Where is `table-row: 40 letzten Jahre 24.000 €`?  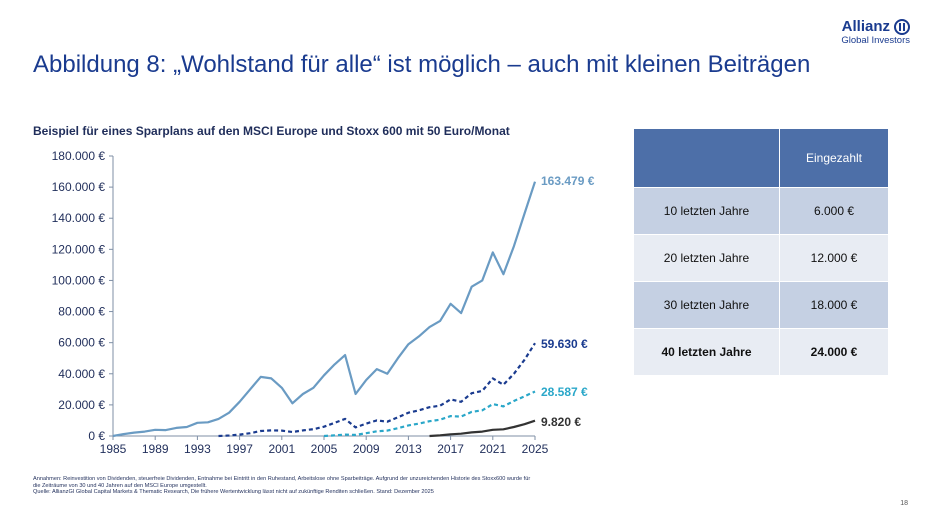 table-row: 40 letzten Jahre 24.000 € is located at coordinates (761, 352).